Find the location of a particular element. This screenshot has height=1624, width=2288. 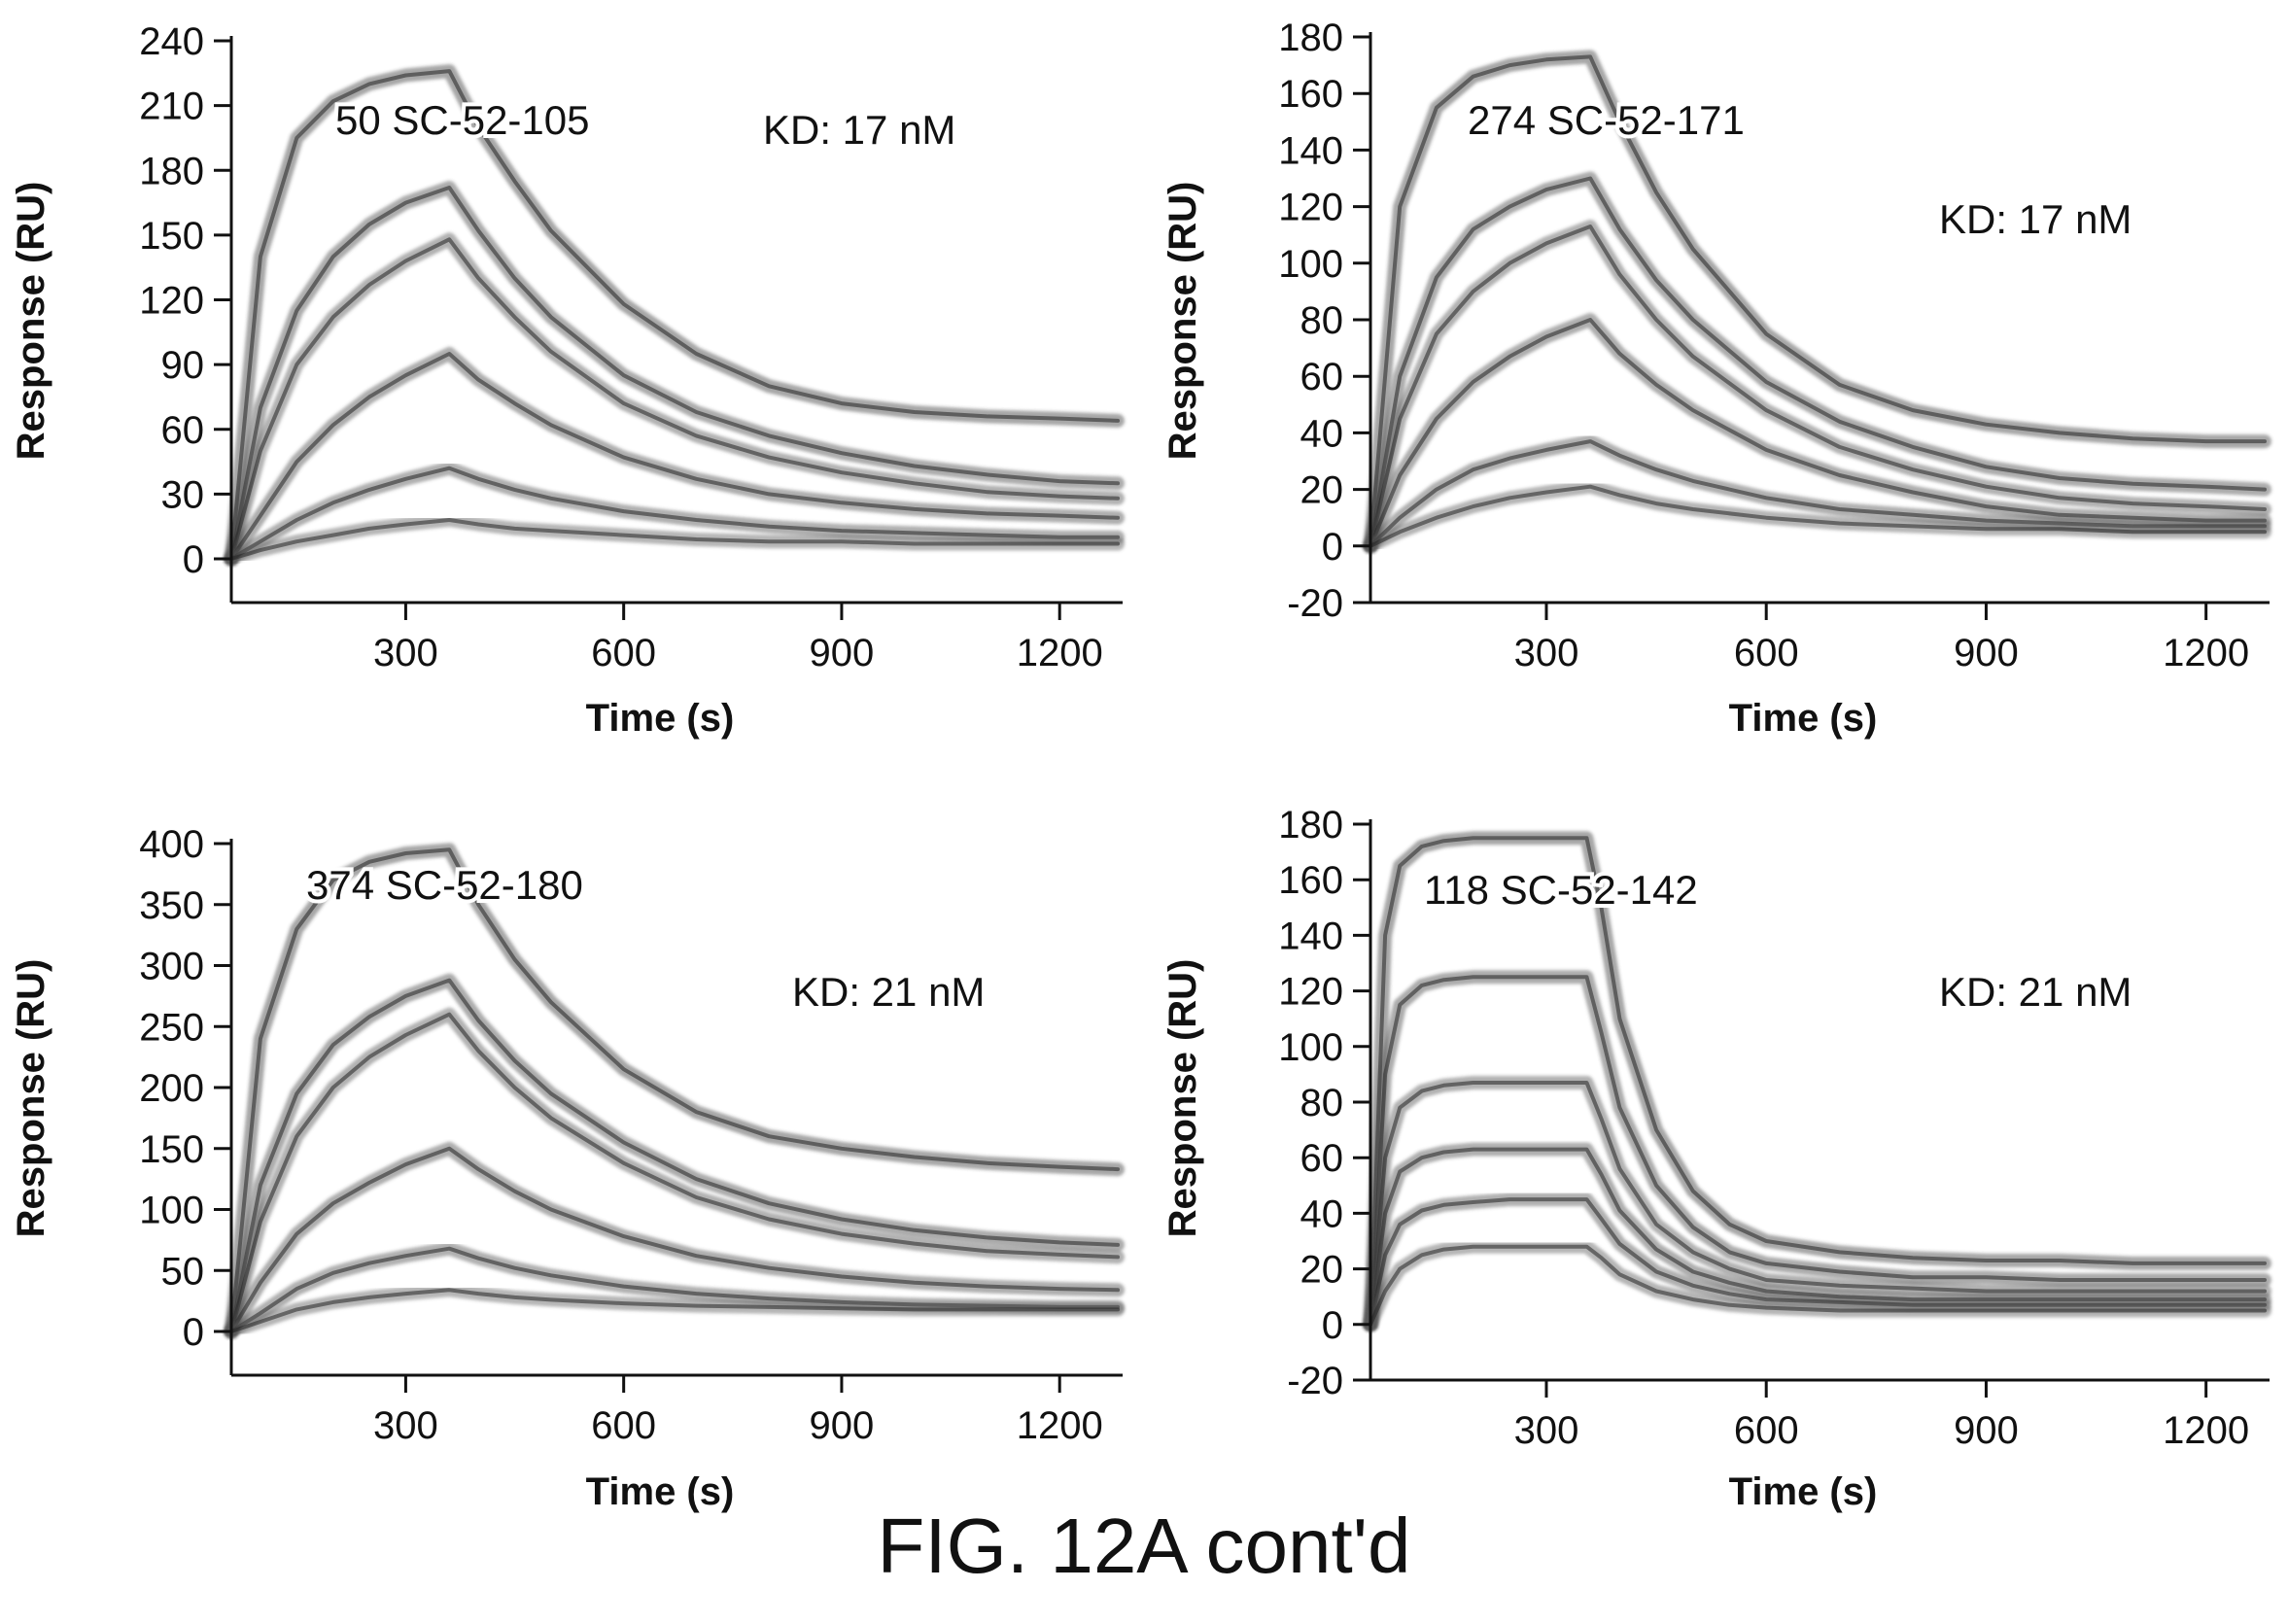

y-tick-label: 50 is located at coordinates (183, 1271).